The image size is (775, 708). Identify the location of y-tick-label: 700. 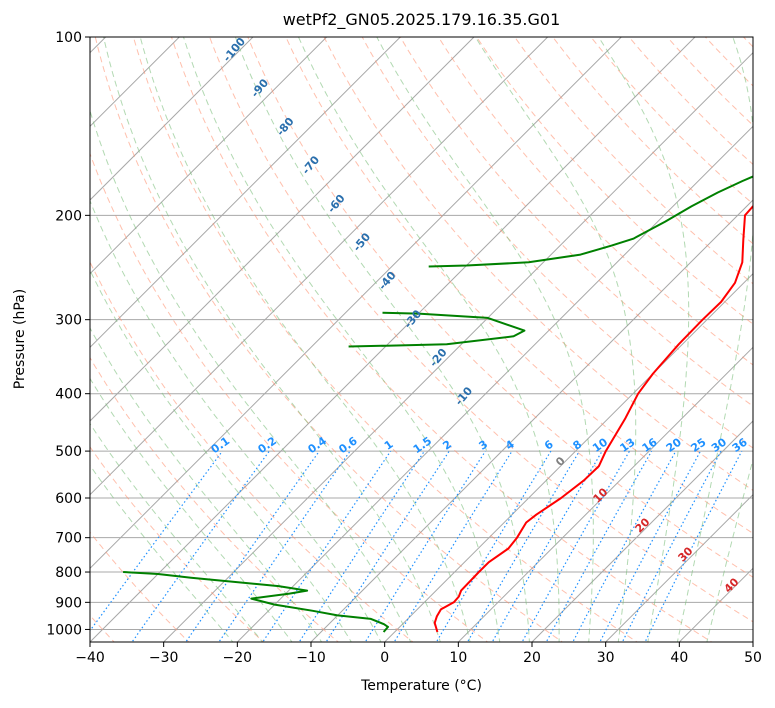
(68, 539).